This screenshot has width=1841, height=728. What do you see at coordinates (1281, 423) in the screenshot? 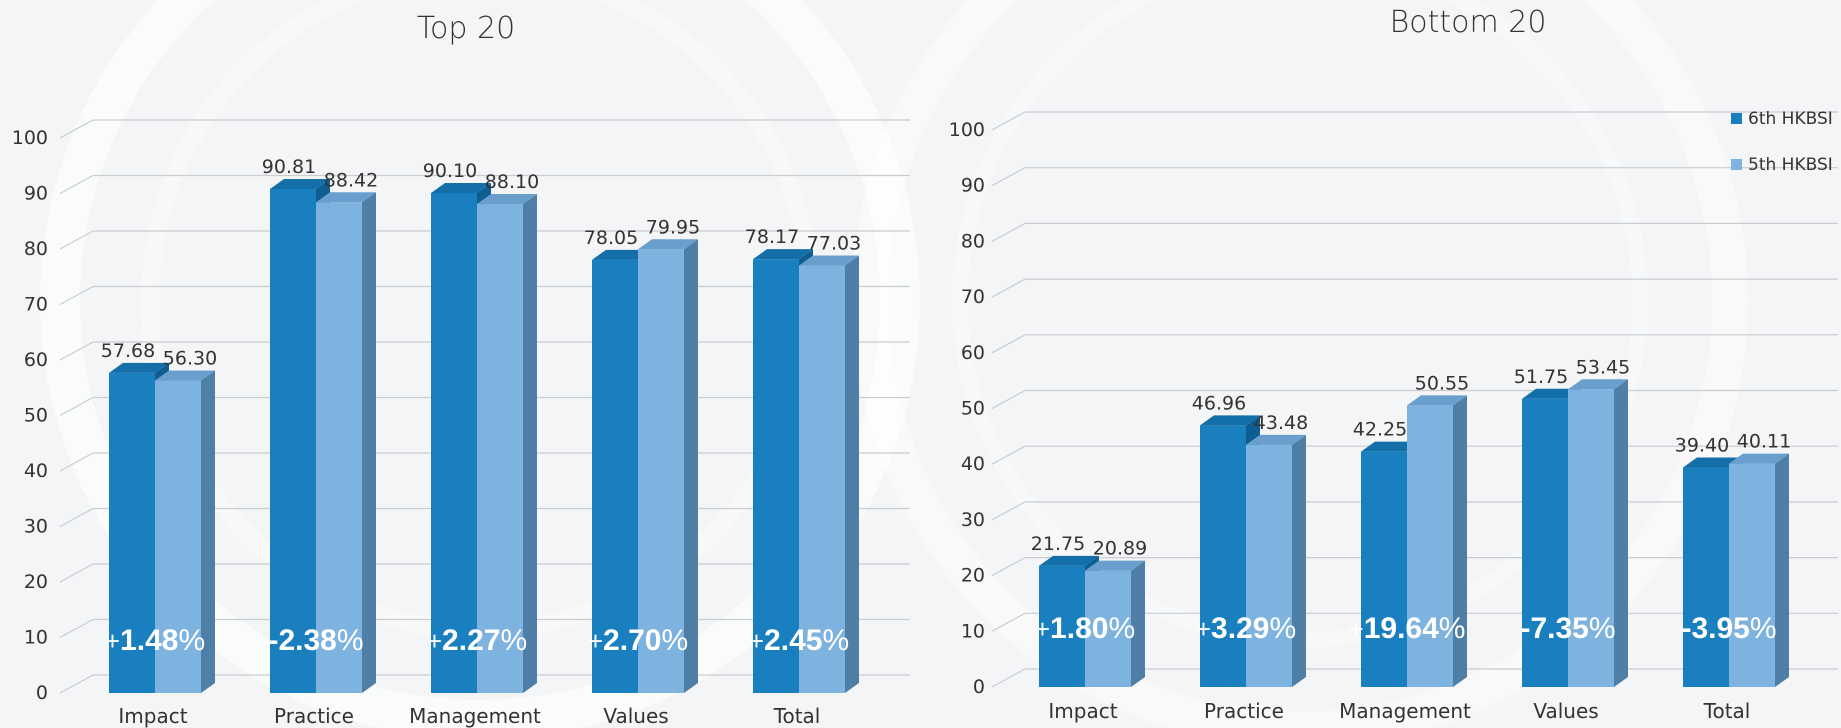
I see `data-label: 43.48` at bounding box center [1281, 423].